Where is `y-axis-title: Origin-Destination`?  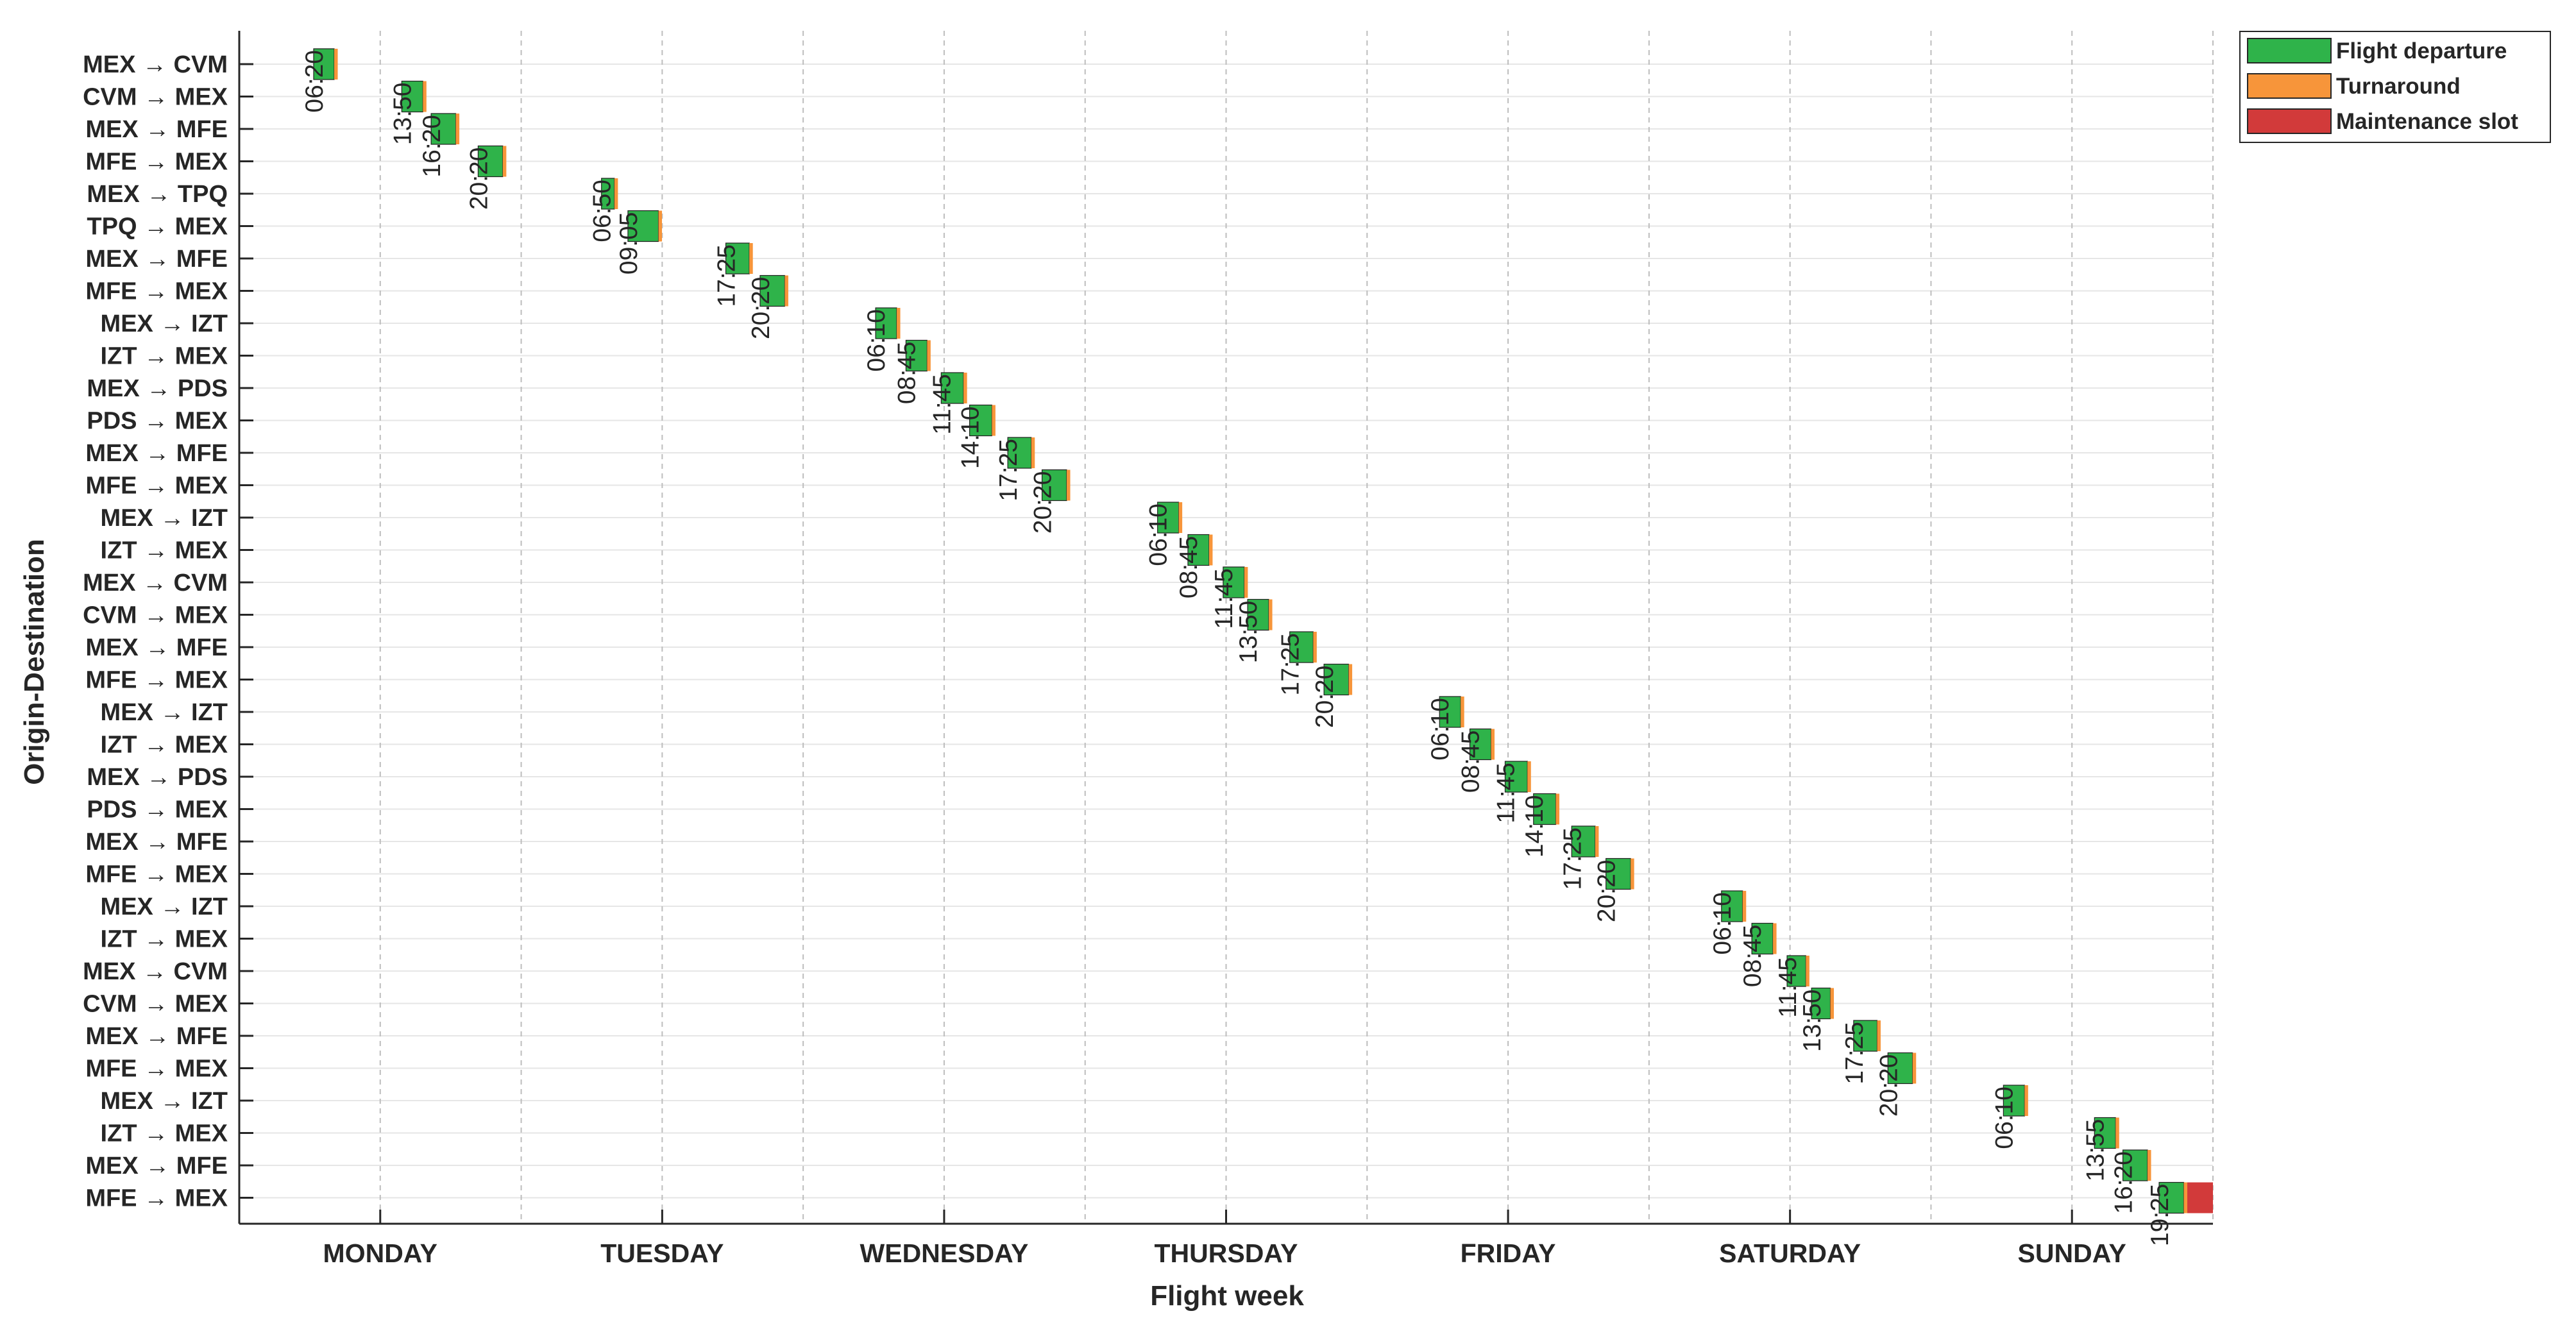
y-axis-title: Origin-Destination is located at coordinates (34, 662).